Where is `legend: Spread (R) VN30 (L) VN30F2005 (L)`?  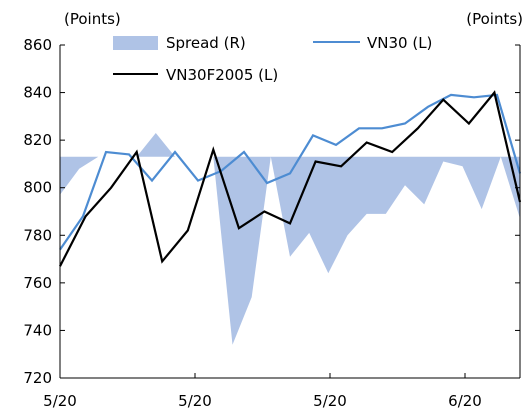
legend: Spread (R) VN30 (L) VN30F2005 (L) is located at coordinates (272, 59).